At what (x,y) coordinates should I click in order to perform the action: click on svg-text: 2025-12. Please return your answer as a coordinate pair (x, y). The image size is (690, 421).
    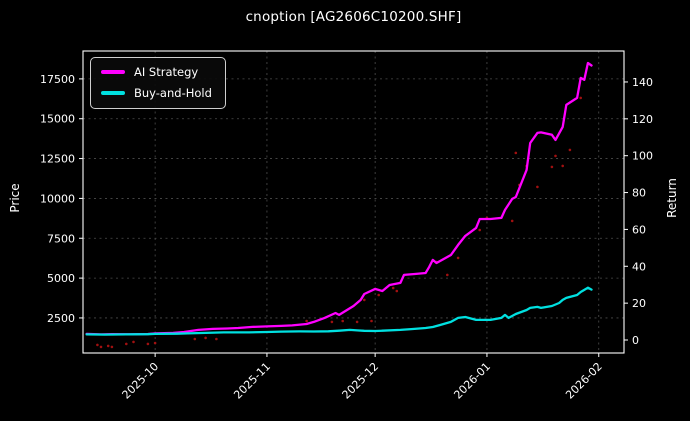
    Looking at the image, I should click on (361, 381).